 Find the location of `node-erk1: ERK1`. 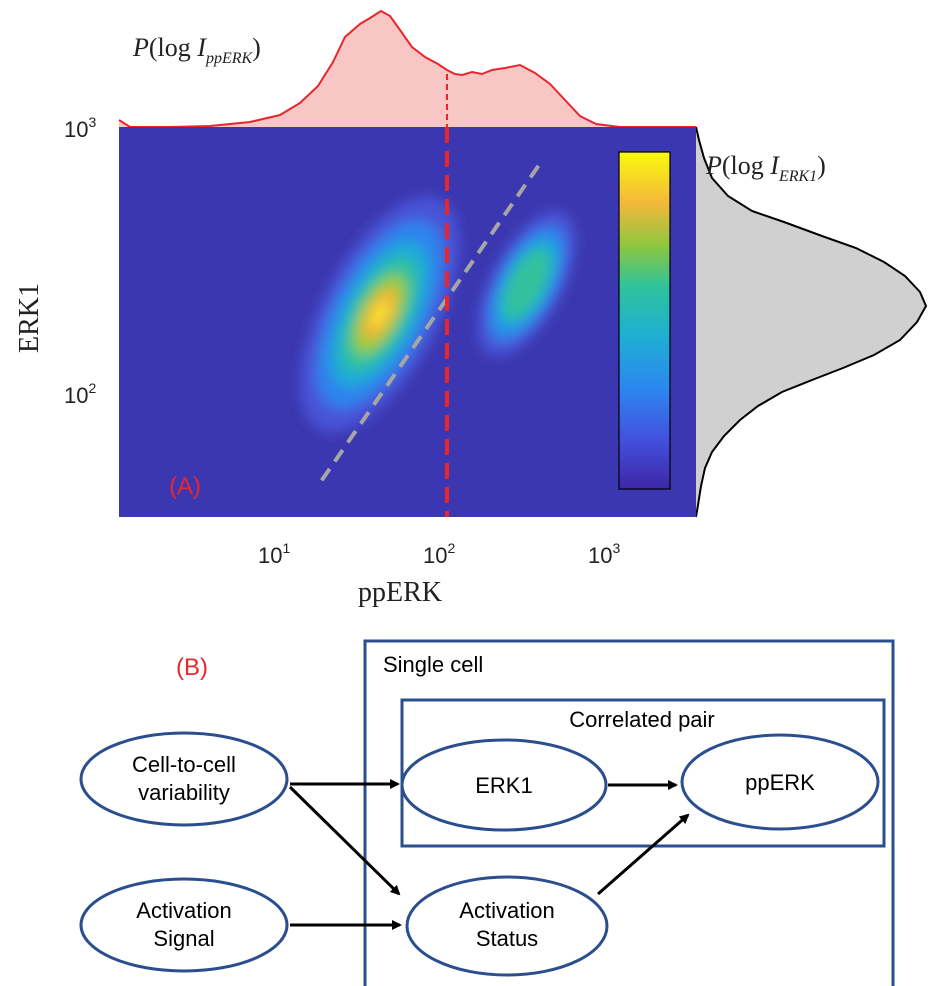

node-erk1: ERK1 is located at coordinates (504, 785).